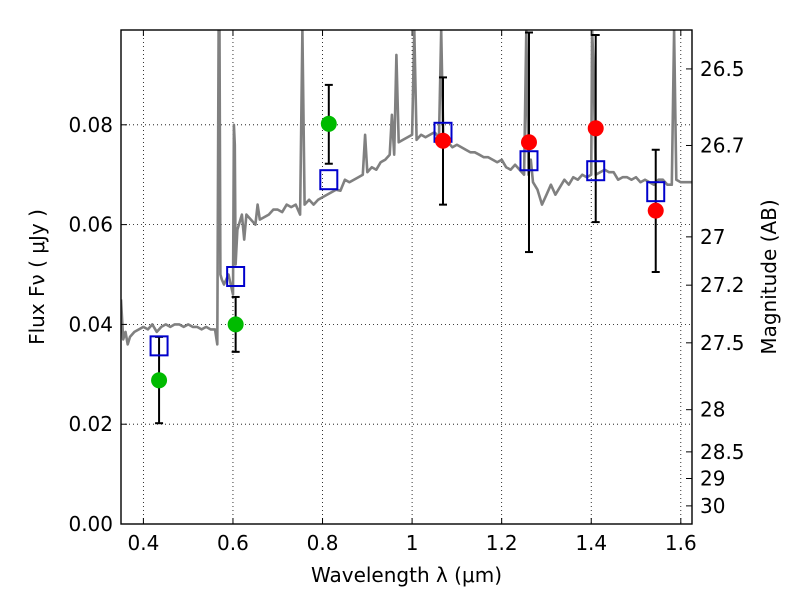 The height and width of the screenshot is (600, 800). Describe the element at coordinates (722, 452) in the screenshot. I see `right-tick-label: 28.5` at that location.